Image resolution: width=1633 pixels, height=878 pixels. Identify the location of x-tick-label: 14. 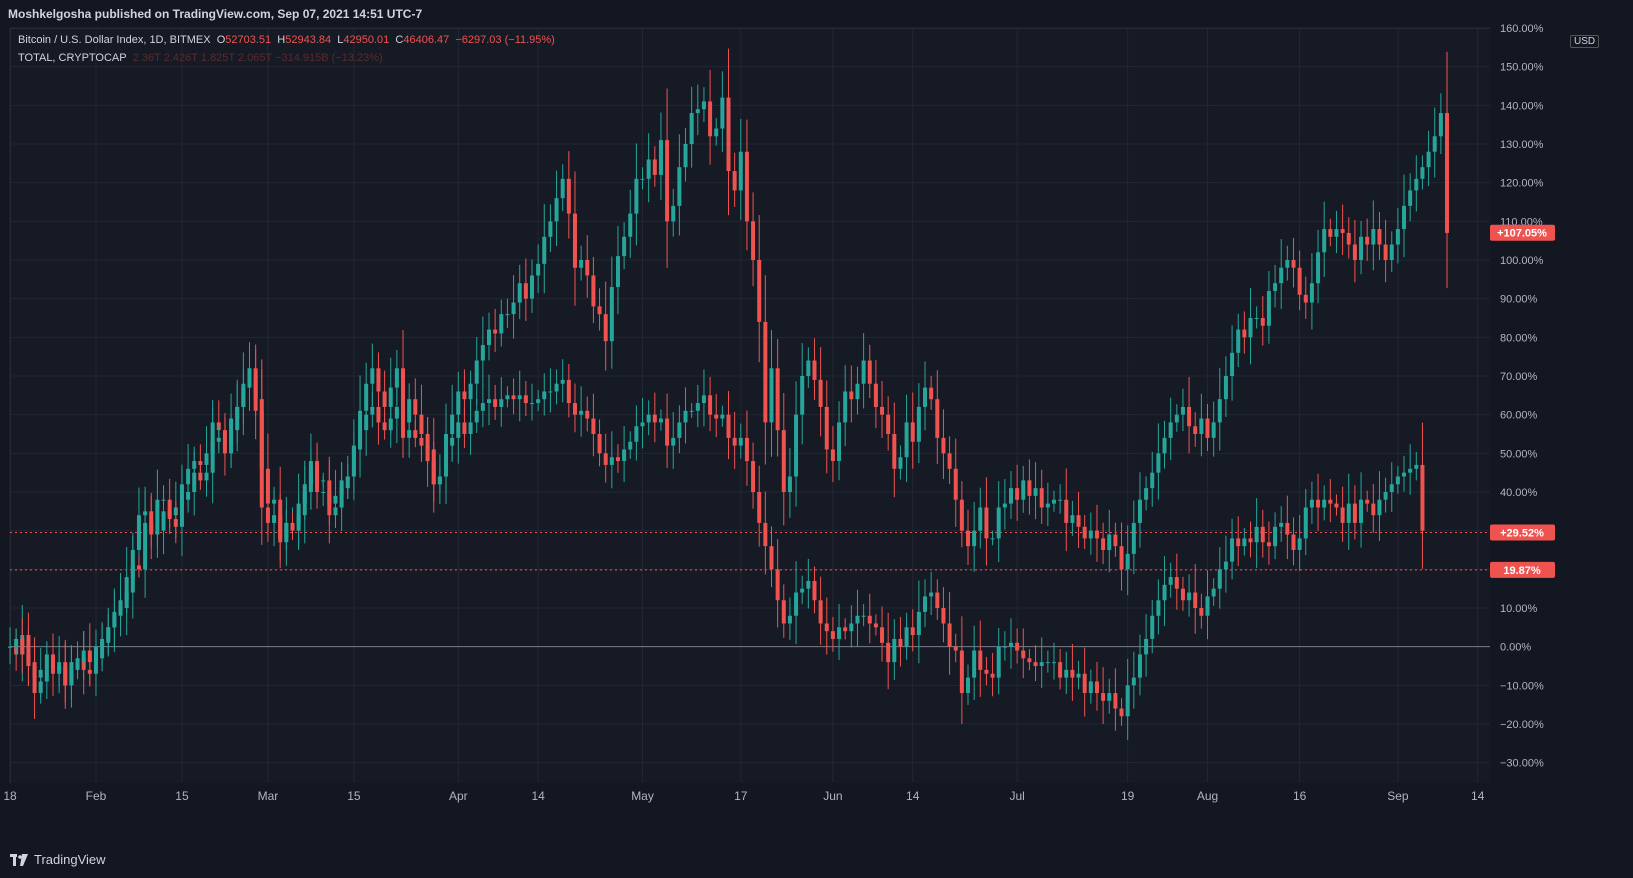
(538, 796).